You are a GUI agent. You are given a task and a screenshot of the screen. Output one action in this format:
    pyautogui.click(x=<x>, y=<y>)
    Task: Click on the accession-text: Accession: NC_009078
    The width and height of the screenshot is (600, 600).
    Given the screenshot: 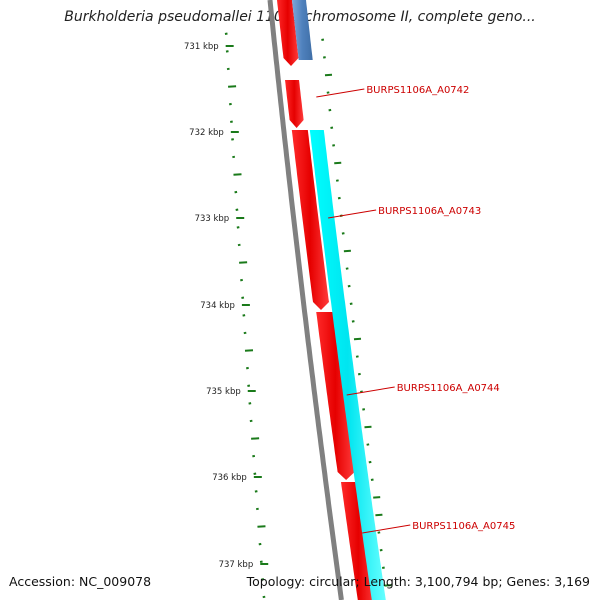 What is the action you would take?
    pyautogui.click(x=80, y=581)
    